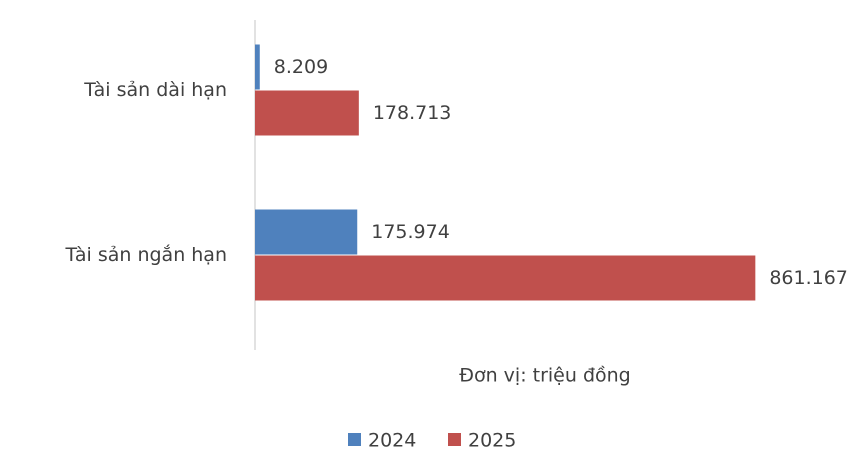 Image resolution: width=853 pixels, height=452 pixels. What do you see at coordinates (392, 441) in the screenshot?
I see `legend-label: 2024` at bounding box center [392, 441].